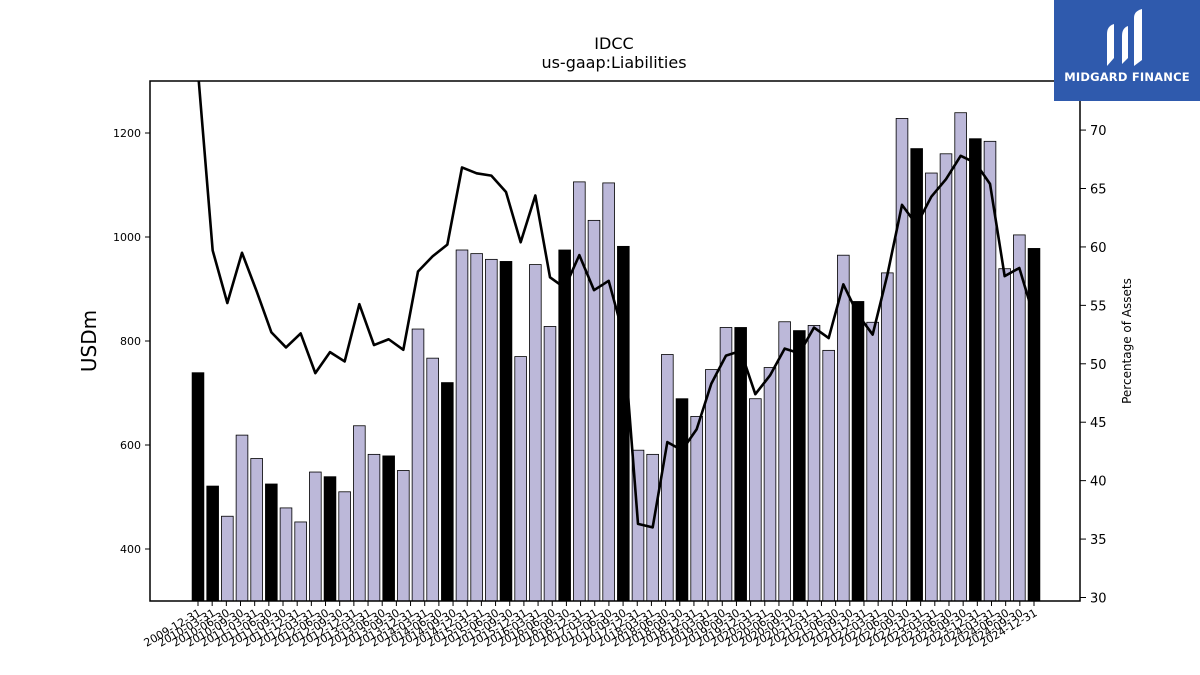  What do you see at coordinates (1098, 190) in the screenshot?
I see `y2-tick-label: 65` at bounding box center [1098, 190].